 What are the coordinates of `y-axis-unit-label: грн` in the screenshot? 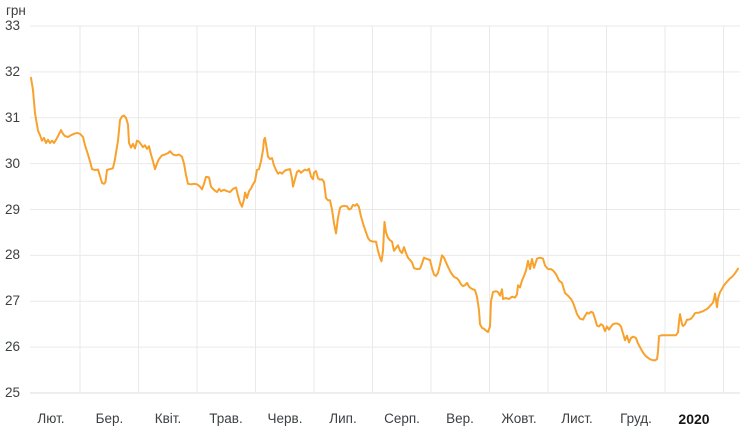 It's located at (16, 10).